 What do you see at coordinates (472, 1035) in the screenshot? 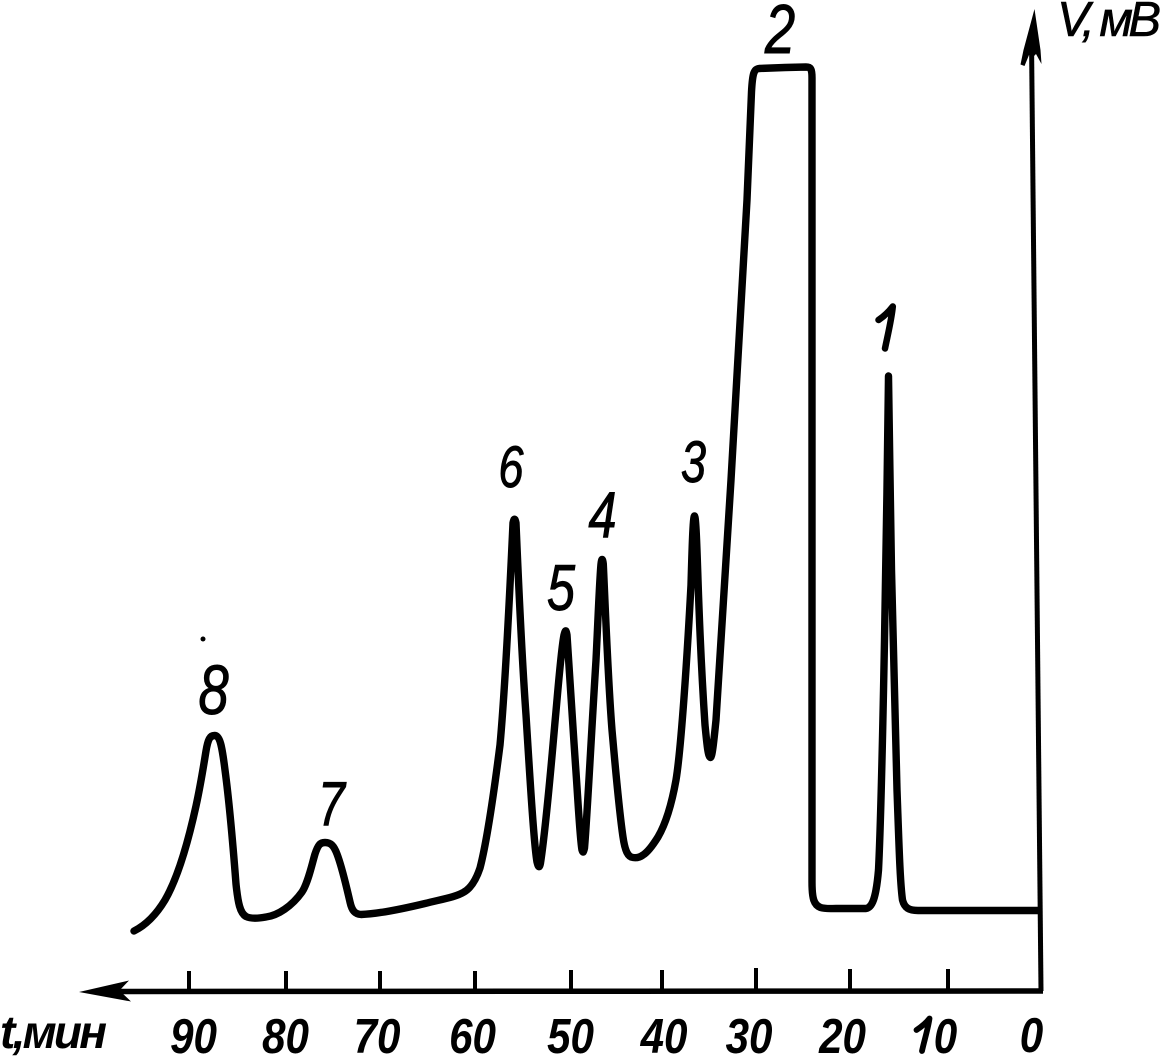
I see `svg-text: 60` at bounding box center [472, 1035].